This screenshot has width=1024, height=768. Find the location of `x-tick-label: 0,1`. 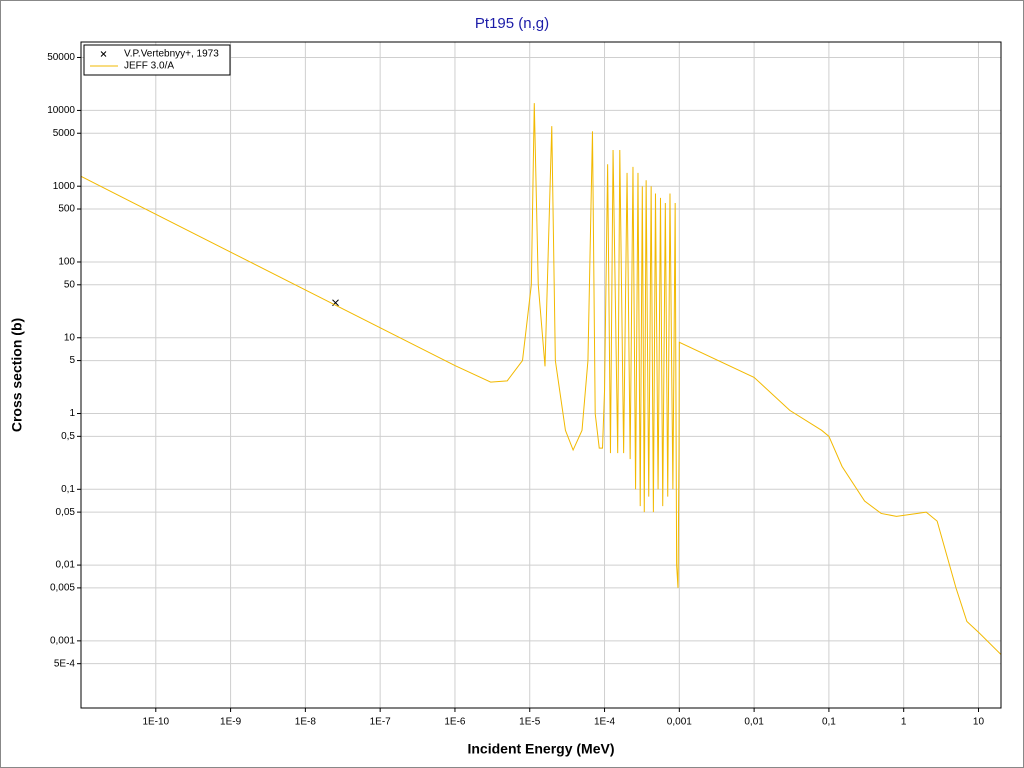

x-tick-label: 0,1 is located at coordinates (829, 722).